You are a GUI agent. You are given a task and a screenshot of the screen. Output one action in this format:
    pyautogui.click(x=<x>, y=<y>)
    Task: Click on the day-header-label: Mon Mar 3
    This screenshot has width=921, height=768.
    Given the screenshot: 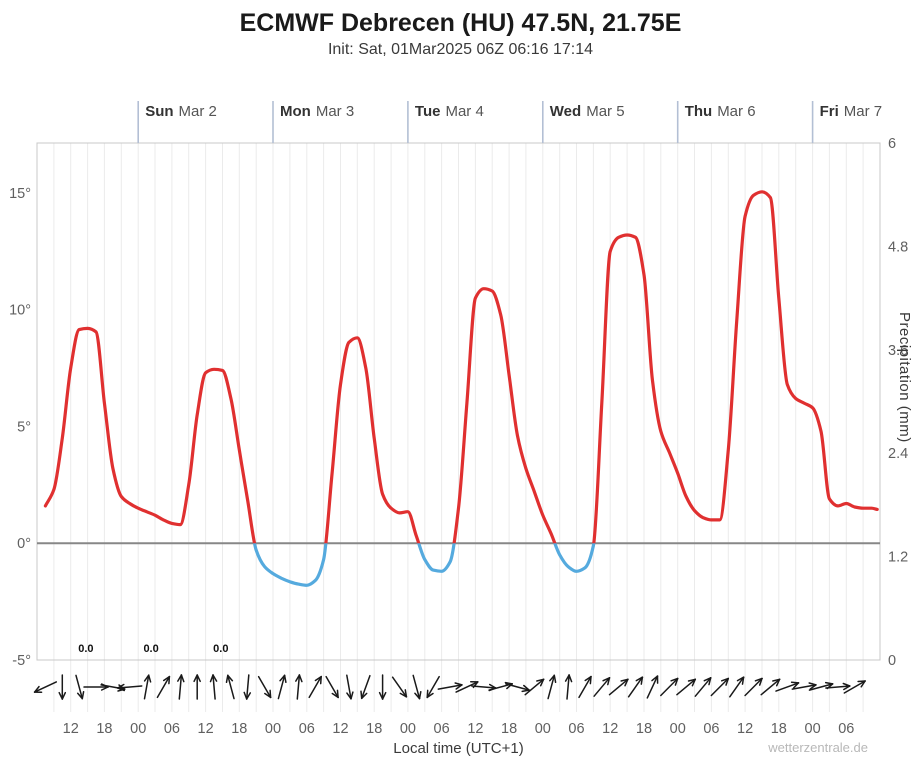 What is the action you would take?
    pyautogui.click(x=317, y=111)
    